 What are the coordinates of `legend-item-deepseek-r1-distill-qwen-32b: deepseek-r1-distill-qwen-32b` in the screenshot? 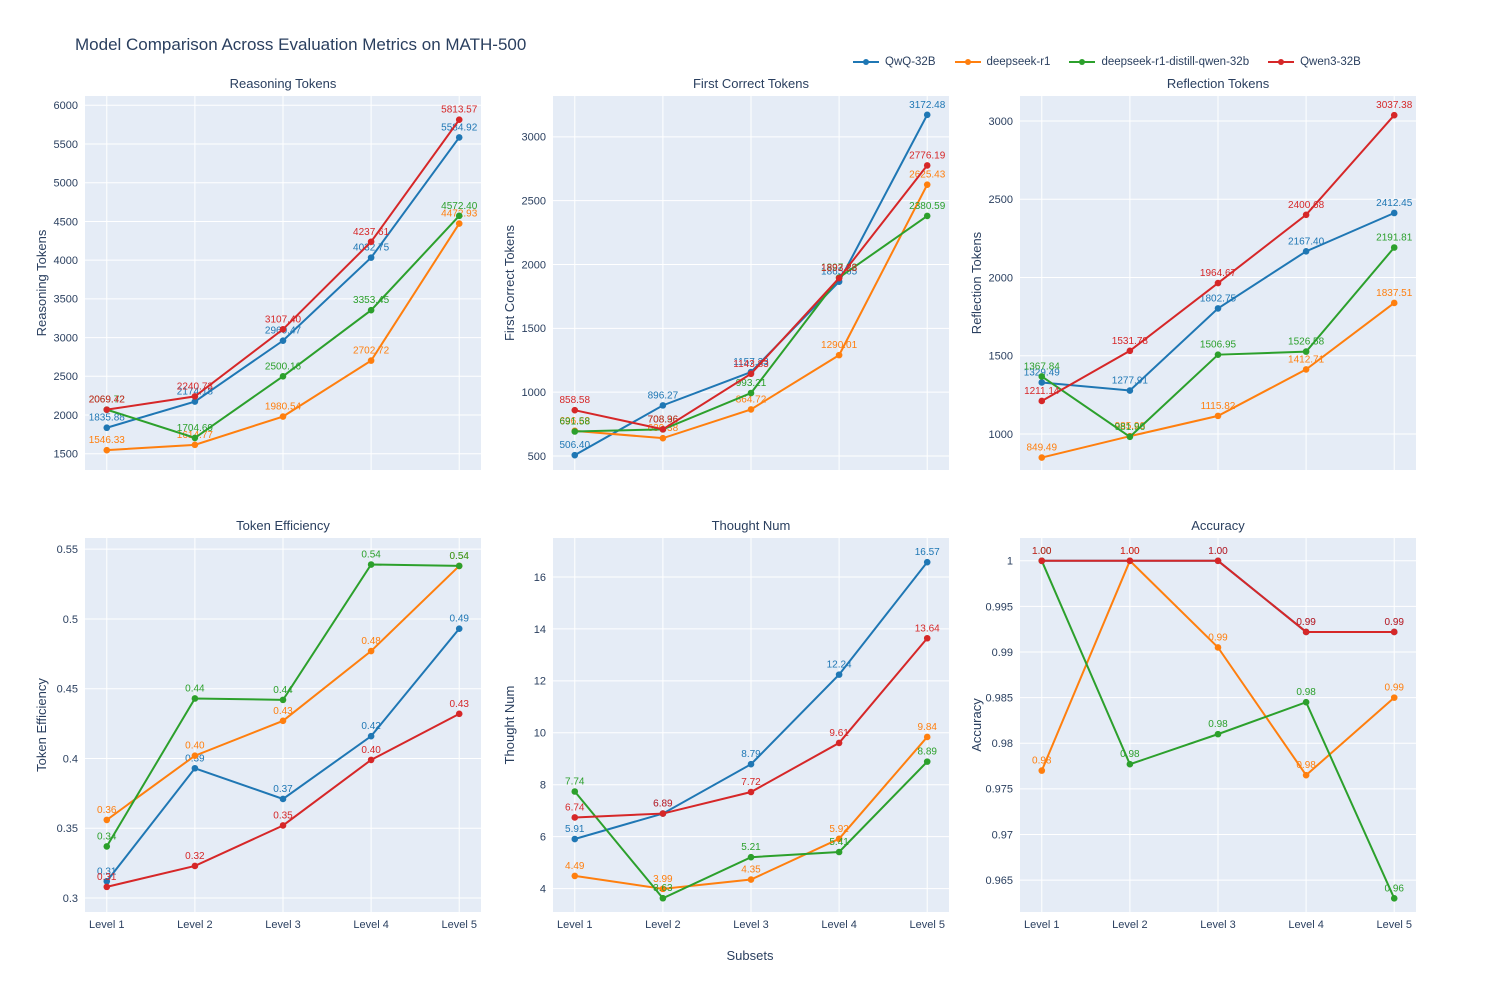 It's located at (1158, 62).